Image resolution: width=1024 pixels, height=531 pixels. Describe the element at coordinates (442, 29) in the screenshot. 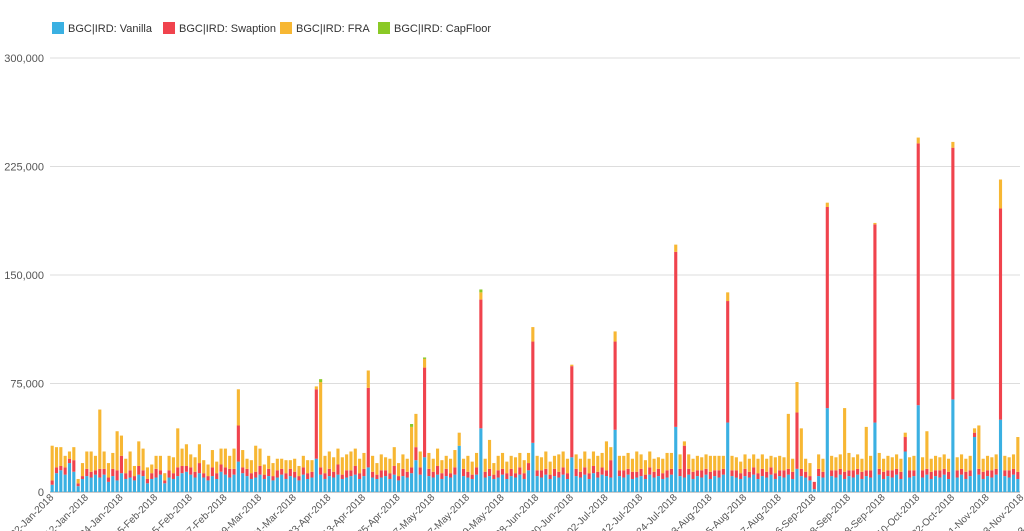

I see `legend-label: BGC|IRD: CapFloor` at that location.